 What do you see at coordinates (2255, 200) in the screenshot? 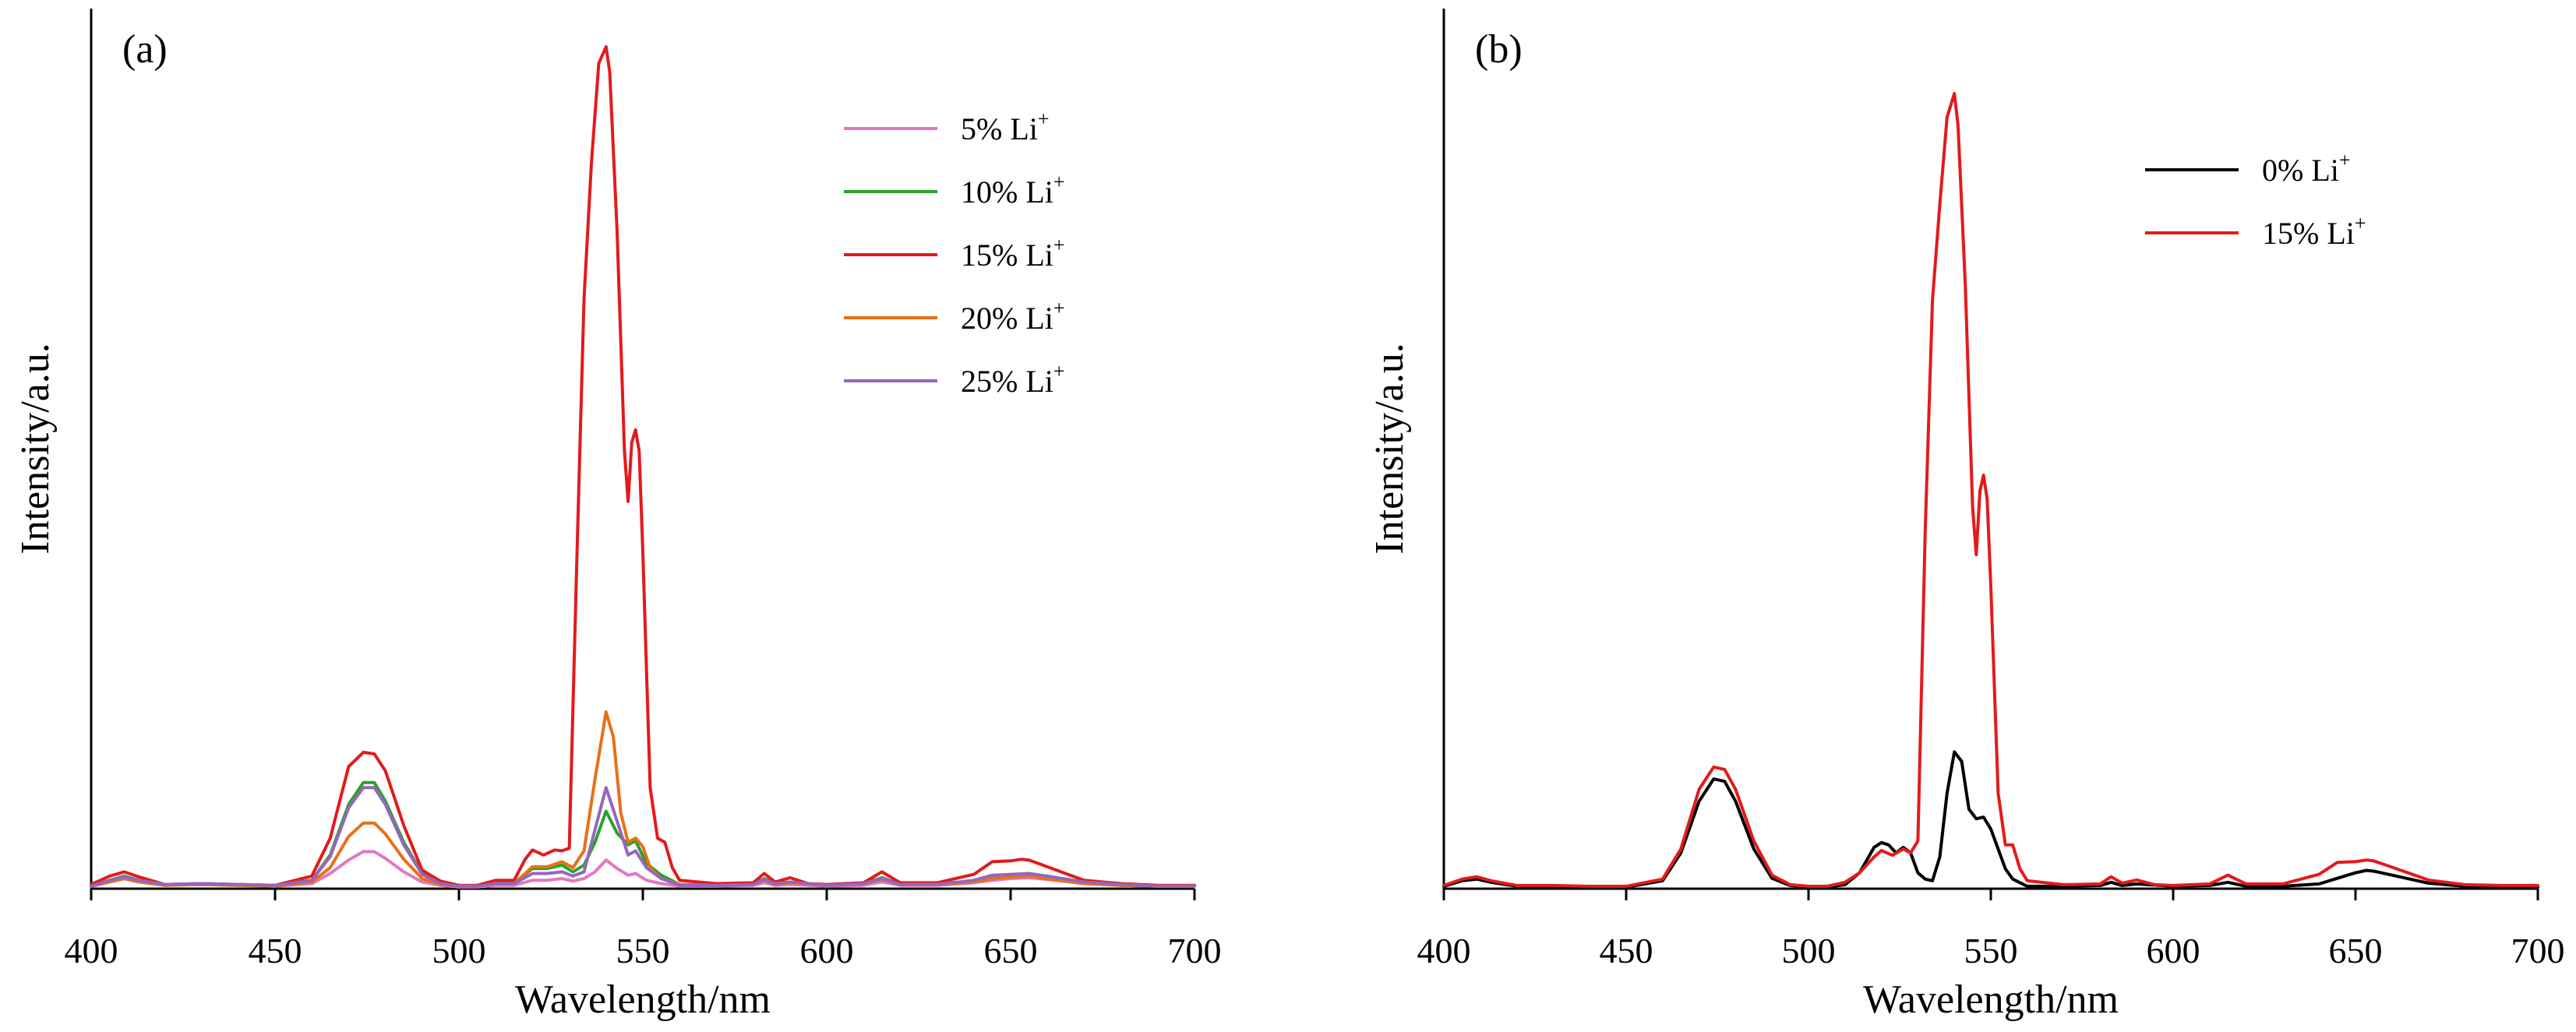
I see `legend: 0% Li+ 15% Li+` at bounding box center [2255, 200].